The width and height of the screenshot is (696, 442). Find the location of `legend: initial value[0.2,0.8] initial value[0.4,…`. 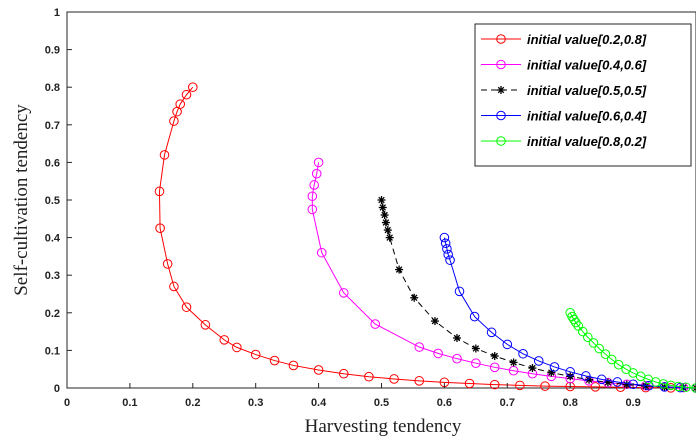

legend: initial value[0.2,0.8] initial value[0.4,… is located at coordinates (583, 95).